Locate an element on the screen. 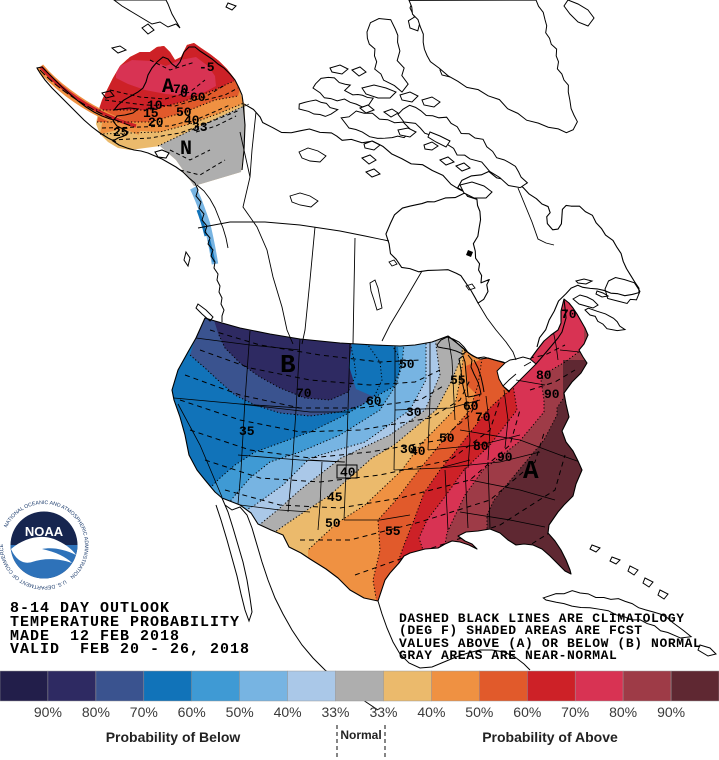  svg-text: (DEG F) SHADED AREAS ARE FCST is located at coordinates (521, 630).